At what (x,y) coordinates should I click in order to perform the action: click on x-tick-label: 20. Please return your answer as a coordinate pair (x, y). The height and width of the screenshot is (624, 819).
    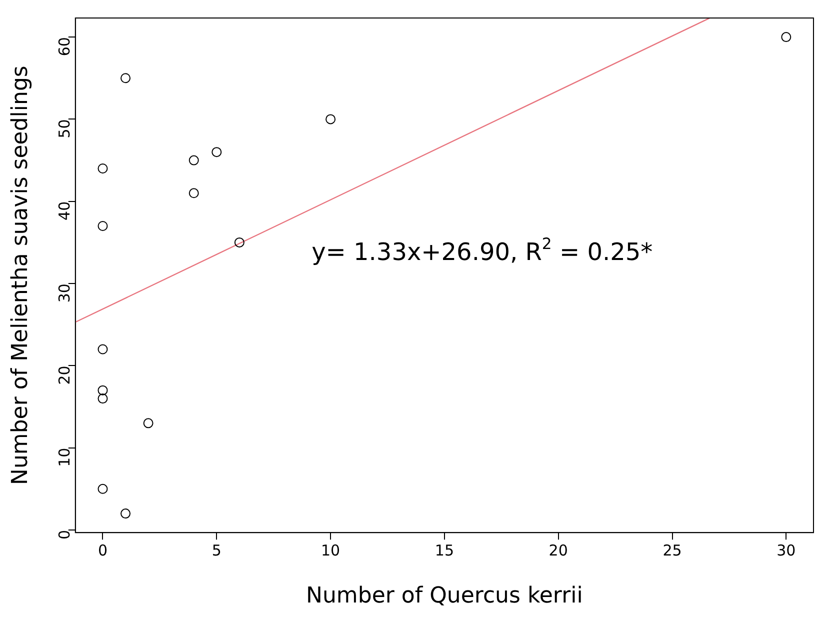
    Looking at the image, I should click on (558, 550).